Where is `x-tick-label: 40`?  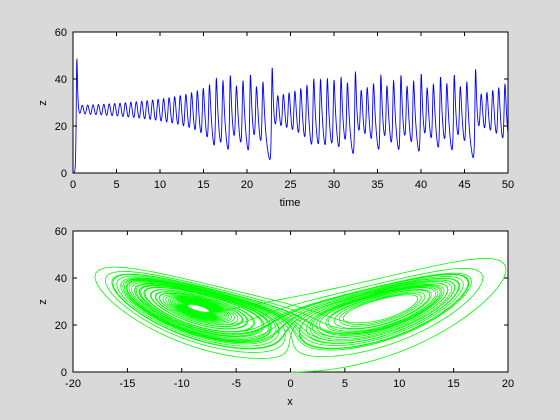
x-tick-label: 40 is located at coordinates (421, 185).